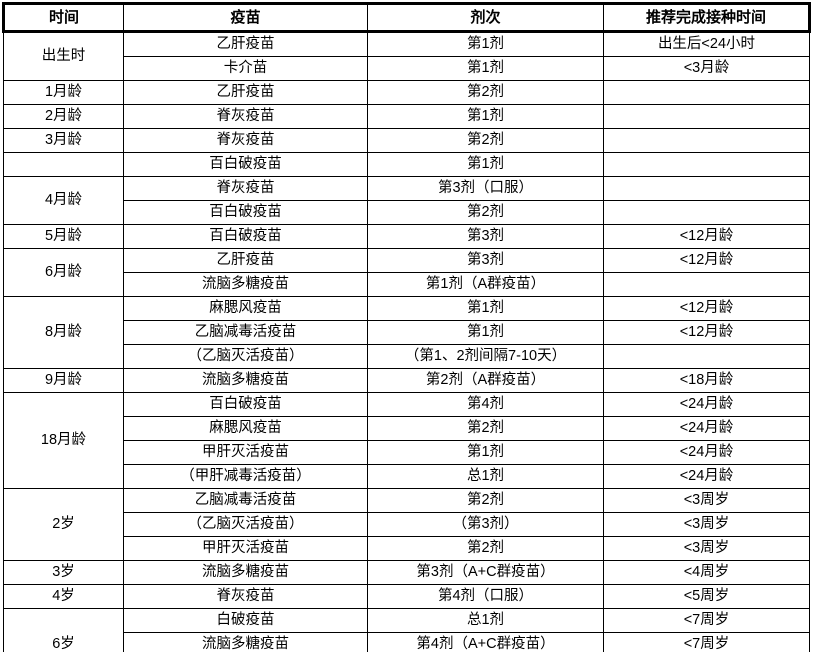  Describe the element at coordinates (706, 596) in the screenshot. I see `cell-when: <5周岁` at that location.